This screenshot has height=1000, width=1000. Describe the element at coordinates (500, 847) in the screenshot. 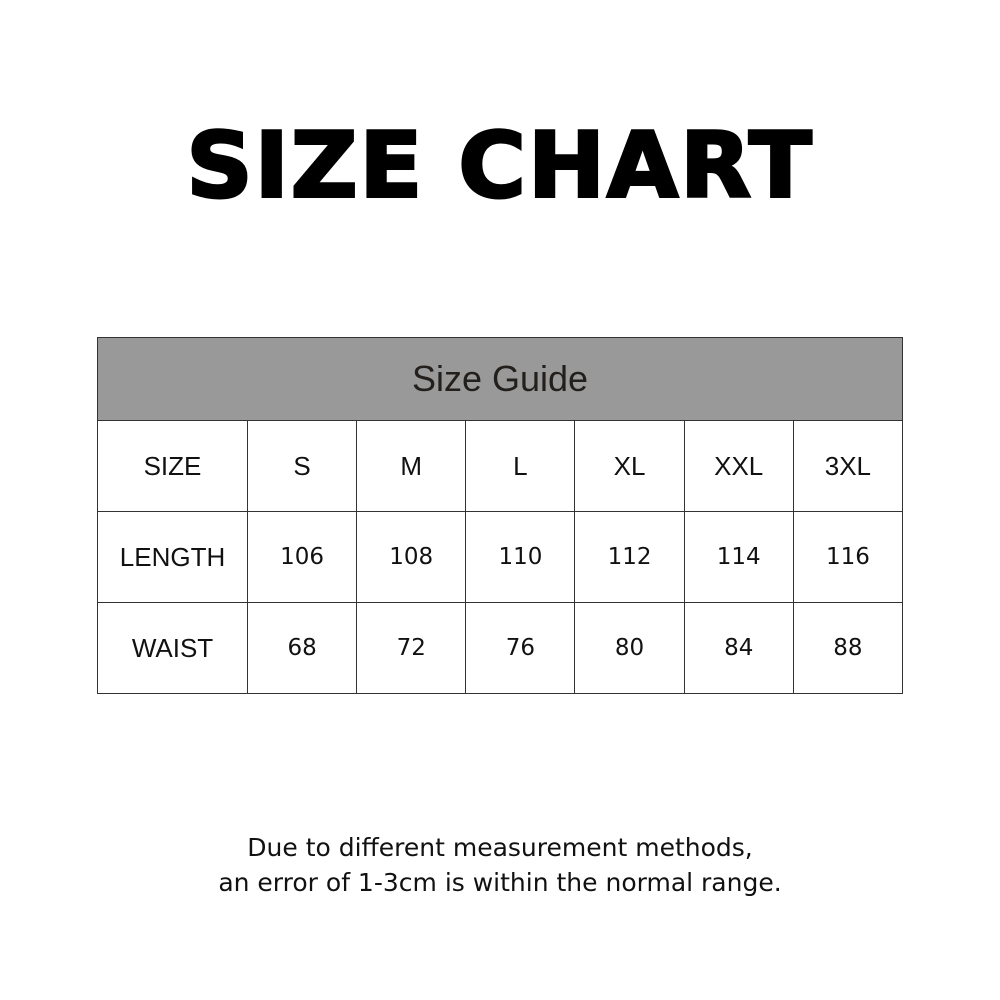

I see `note-line-1: Due to different measurement methods,` at that location.